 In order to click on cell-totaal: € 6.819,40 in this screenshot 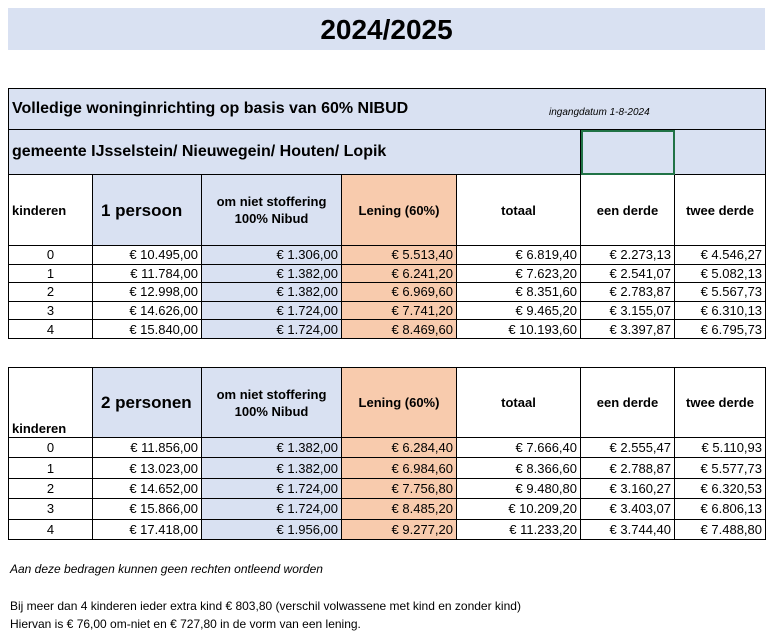, I will do `click(518, 255)`.